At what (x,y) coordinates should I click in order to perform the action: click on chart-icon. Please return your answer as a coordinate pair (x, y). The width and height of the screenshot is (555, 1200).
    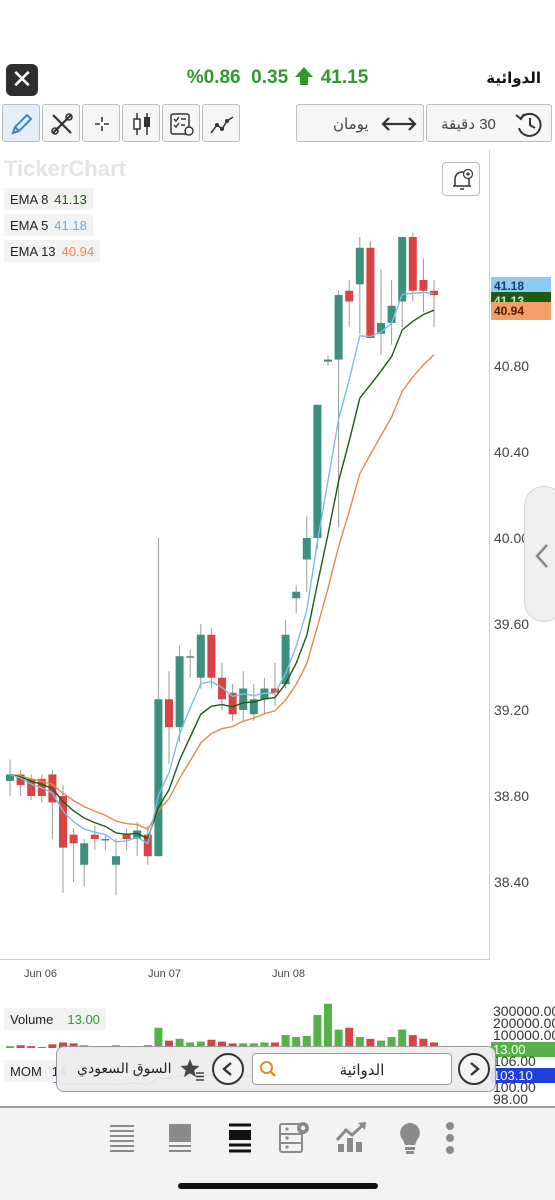
    Looking at the image, I should click on (240, 1138).